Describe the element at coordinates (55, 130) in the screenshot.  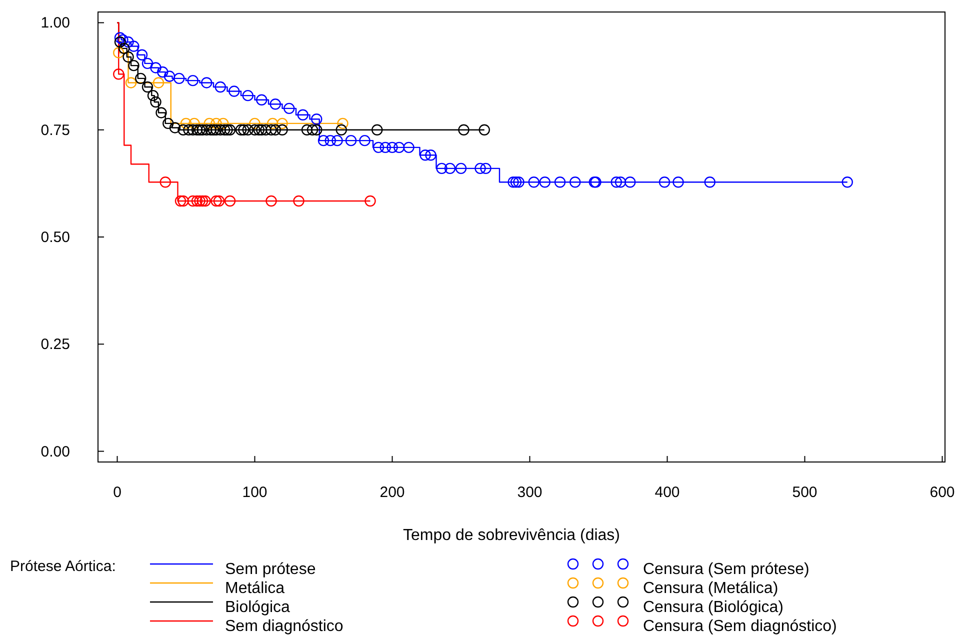
I see `y-tick-label: 0.75` at that location.